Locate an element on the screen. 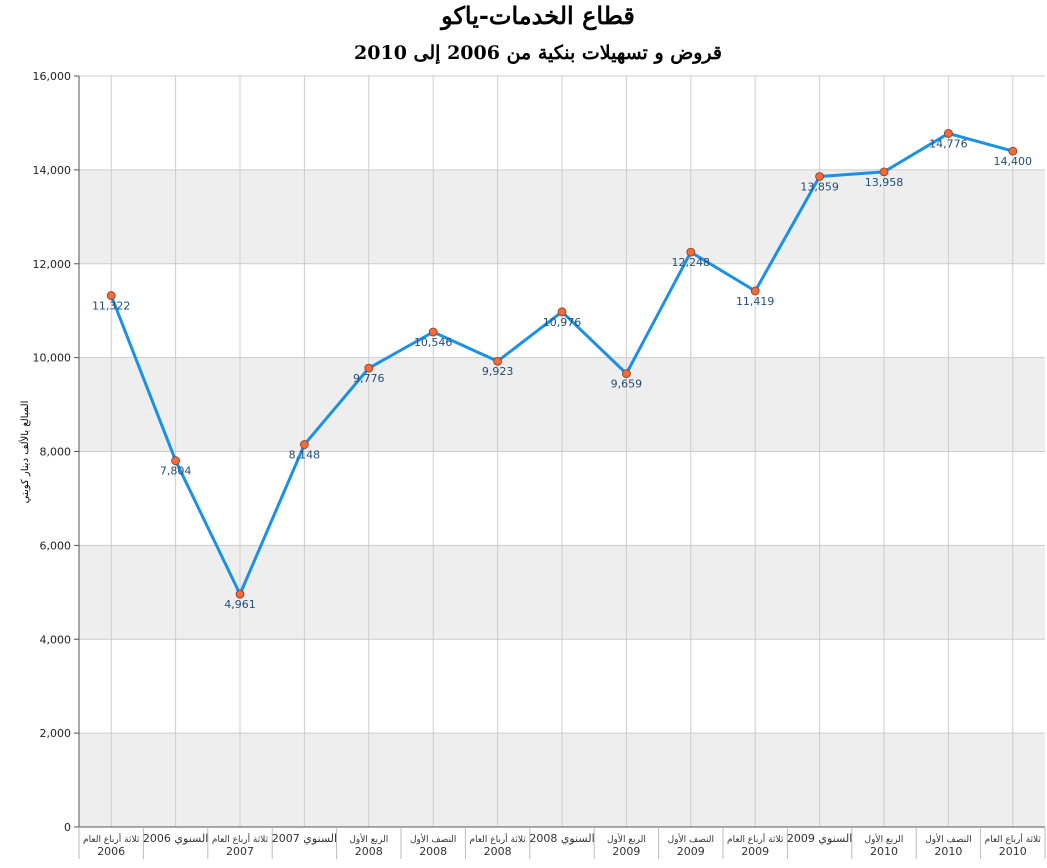 The image size is (1047, 868). chart-title: قطاع الخدمات-ياكو is located at coordinates (537, 16).